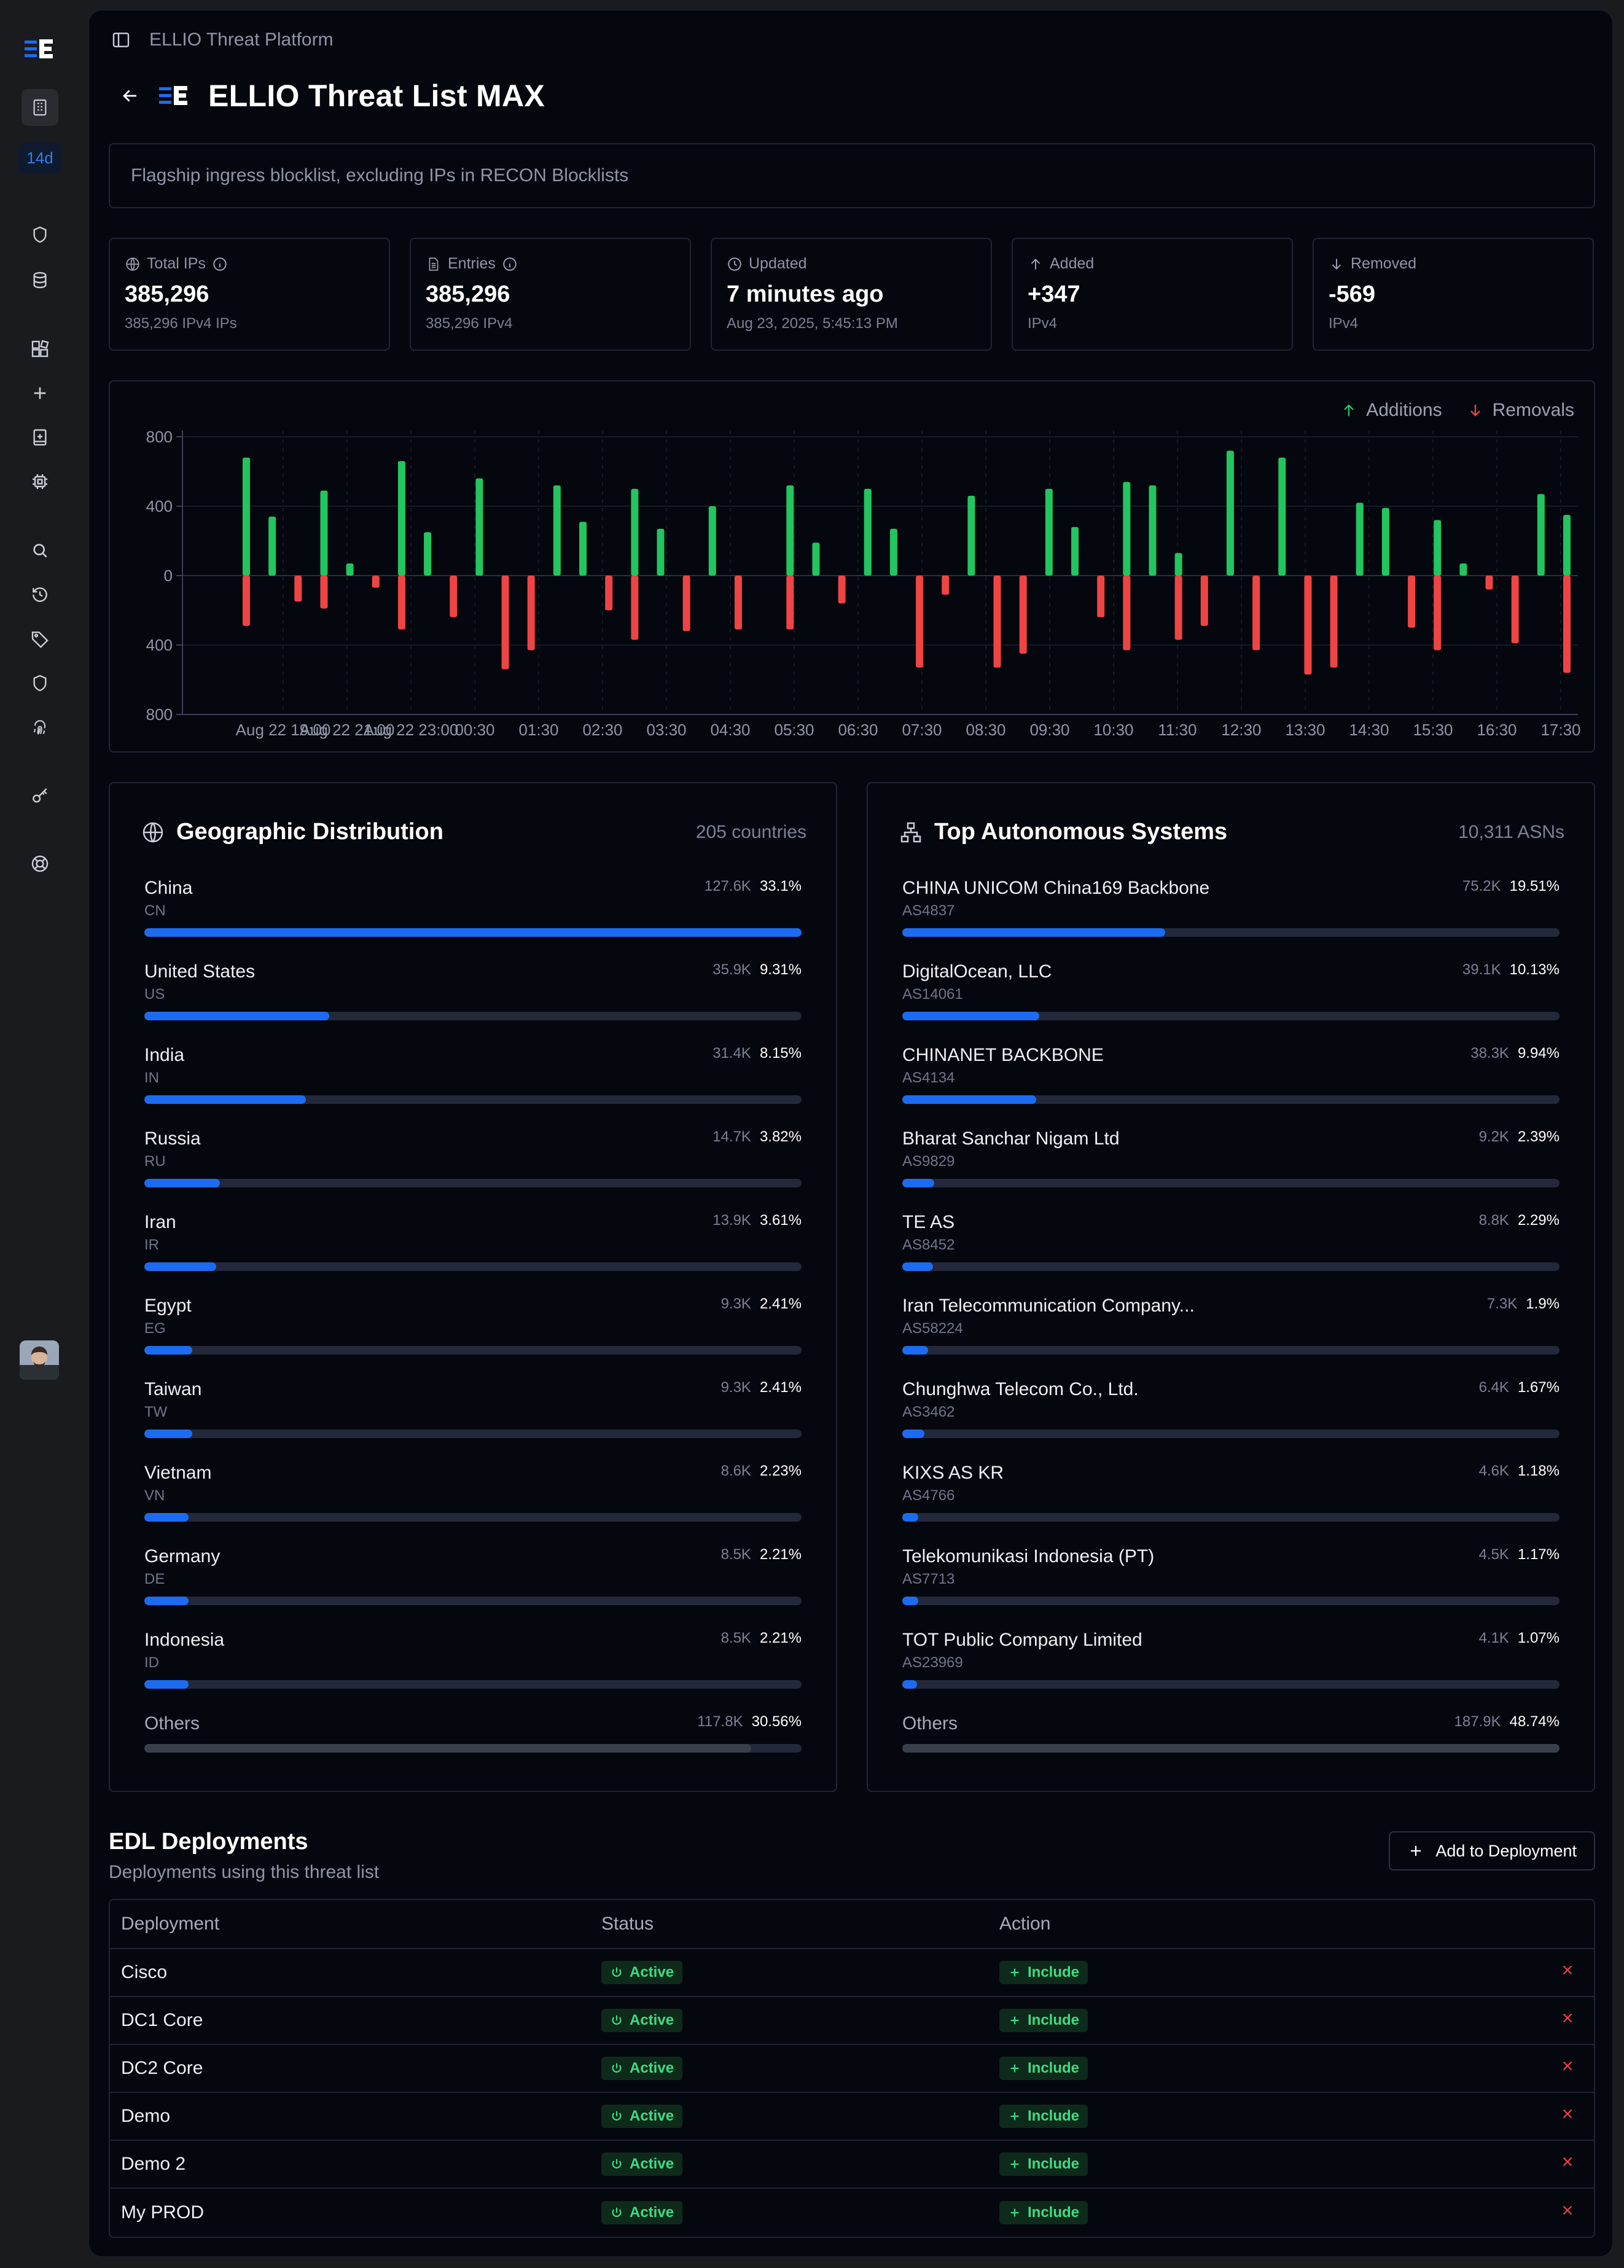 The image size is (1624, 2268). Describe the element at coordinates (473, 920) in the screenshot. I see `country-row: China CN 127.6K 33.1%` at that location.